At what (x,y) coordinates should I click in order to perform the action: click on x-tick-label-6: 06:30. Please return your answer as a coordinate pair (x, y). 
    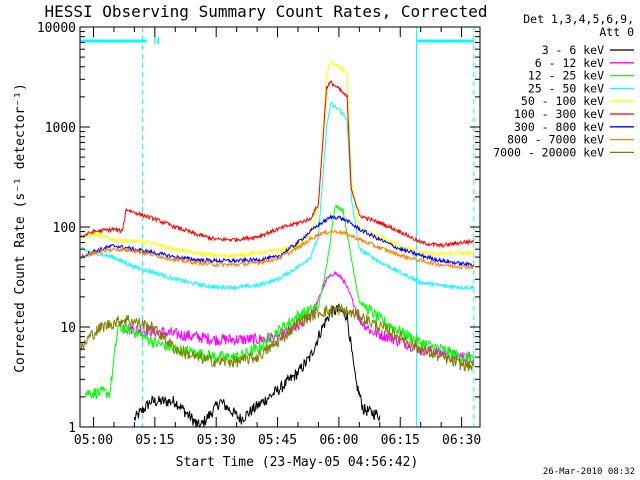
    Looking at the image, I should click on (461, 440).